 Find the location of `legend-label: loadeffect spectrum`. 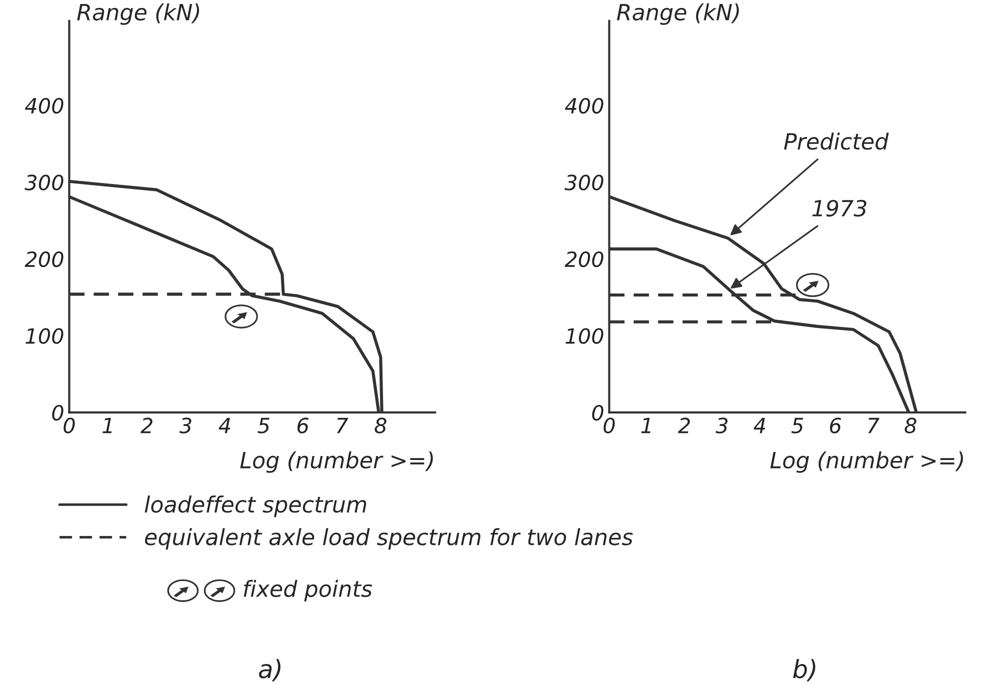

legend-label: loadeffect spectrum is located at coordinates (255, 507).